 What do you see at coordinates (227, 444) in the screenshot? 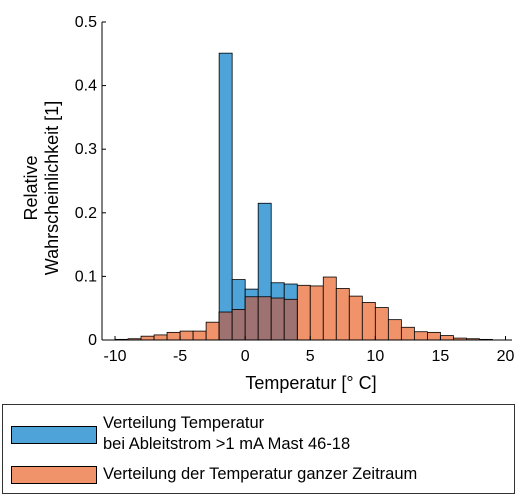
I see `legend-label-blue-line-2: bei Ableitstrom >1 mA Mast 46-18` at bounding box center [227, 444].